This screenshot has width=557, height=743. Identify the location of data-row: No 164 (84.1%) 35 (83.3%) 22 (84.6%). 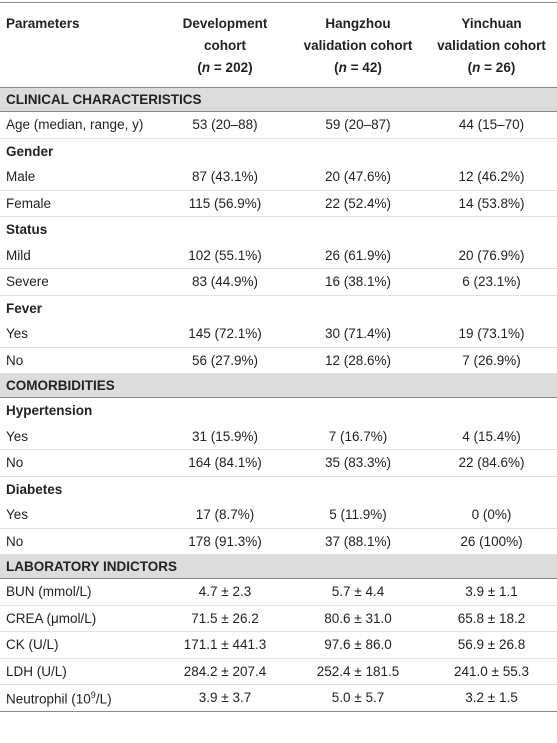
(278, 463).